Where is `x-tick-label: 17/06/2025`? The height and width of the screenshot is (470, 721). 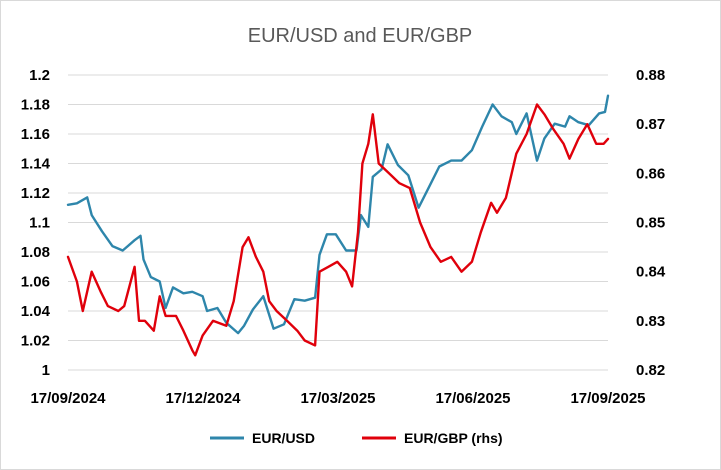
x-tick-label: 17/06/2025 is located at coordinates (472, 398).